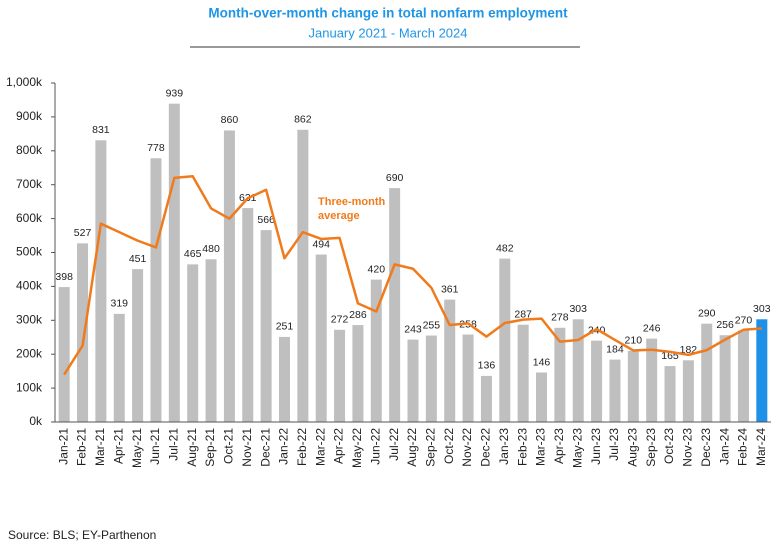  Describe the element at coordinates (100, 447) in the screenshot. I see `x-tick-label: Mar-21` at that location.